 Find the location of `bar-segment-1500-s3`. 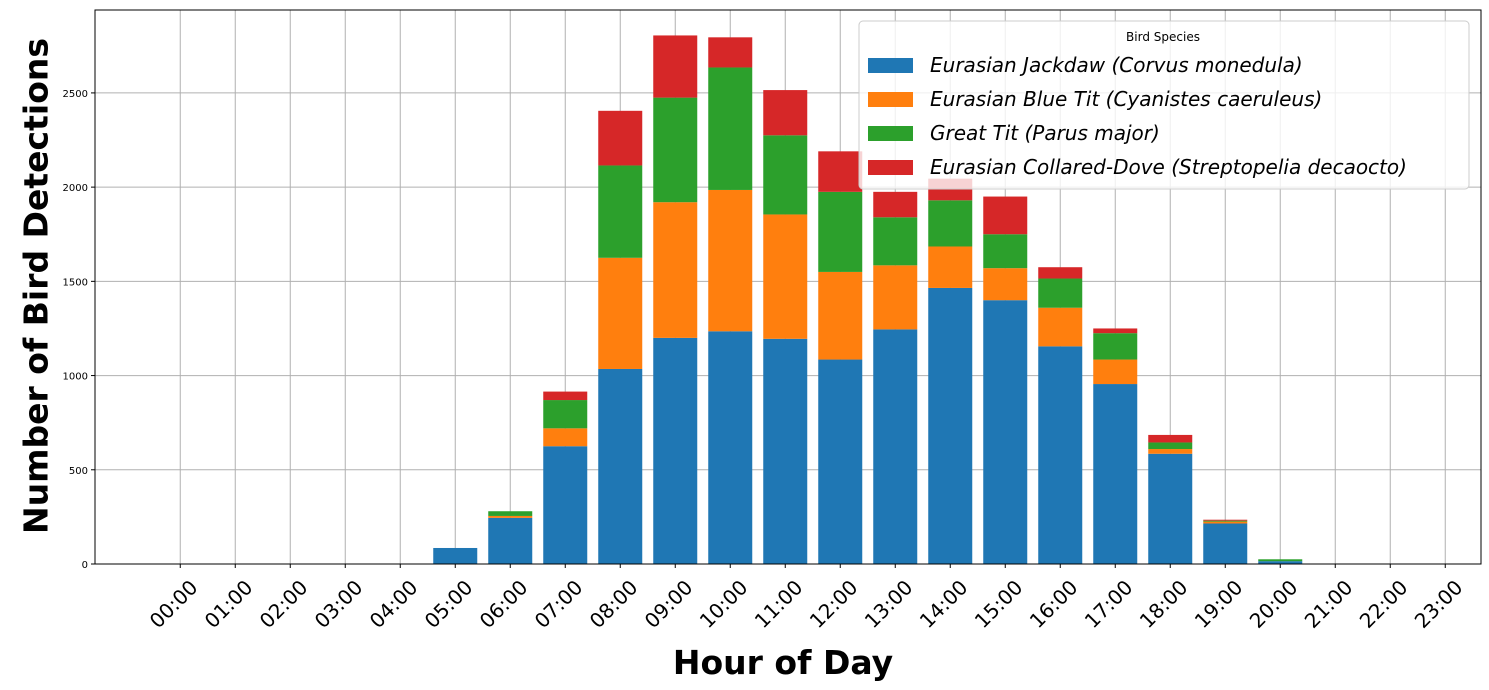

bar-segment-1500-s3 is located at coordinates (1005, 215).